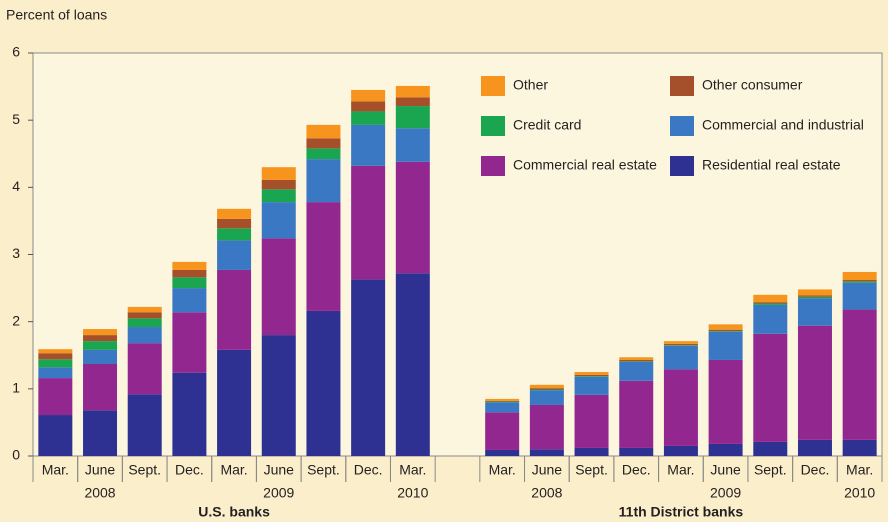  Describe the element at coordinates (234, 512) in the screenshot. I see `group-label: U.S. banks` at that location.